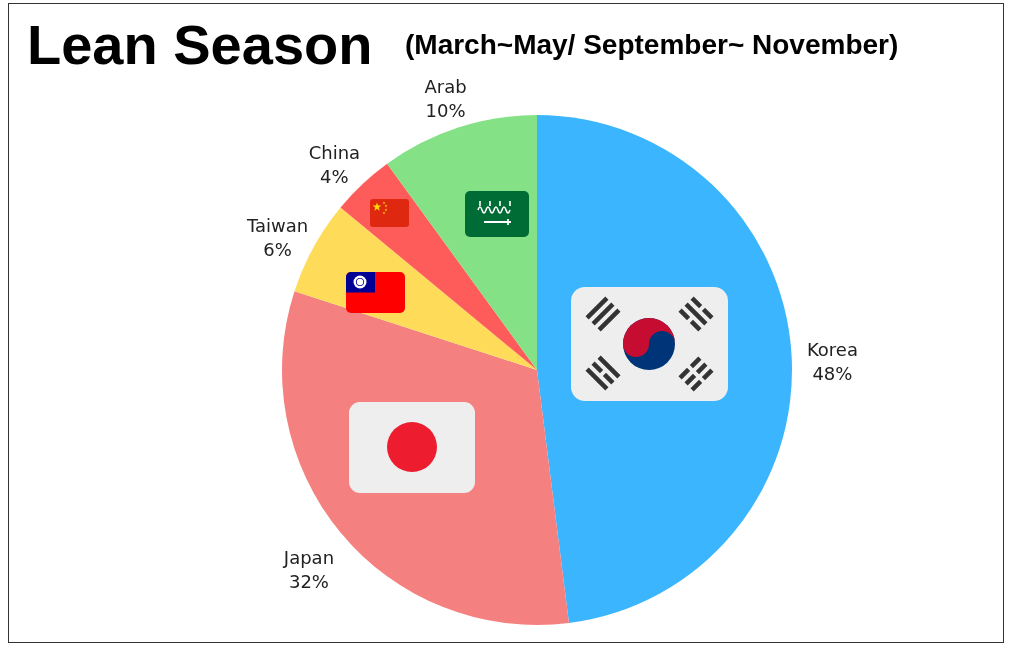 Image resolution: width=1010 pixels, height=651 pixels. What do you see at coordinates (445, 87) in the screenshot?
I see `slice-label: Arab` at bounding box center [445, 87].